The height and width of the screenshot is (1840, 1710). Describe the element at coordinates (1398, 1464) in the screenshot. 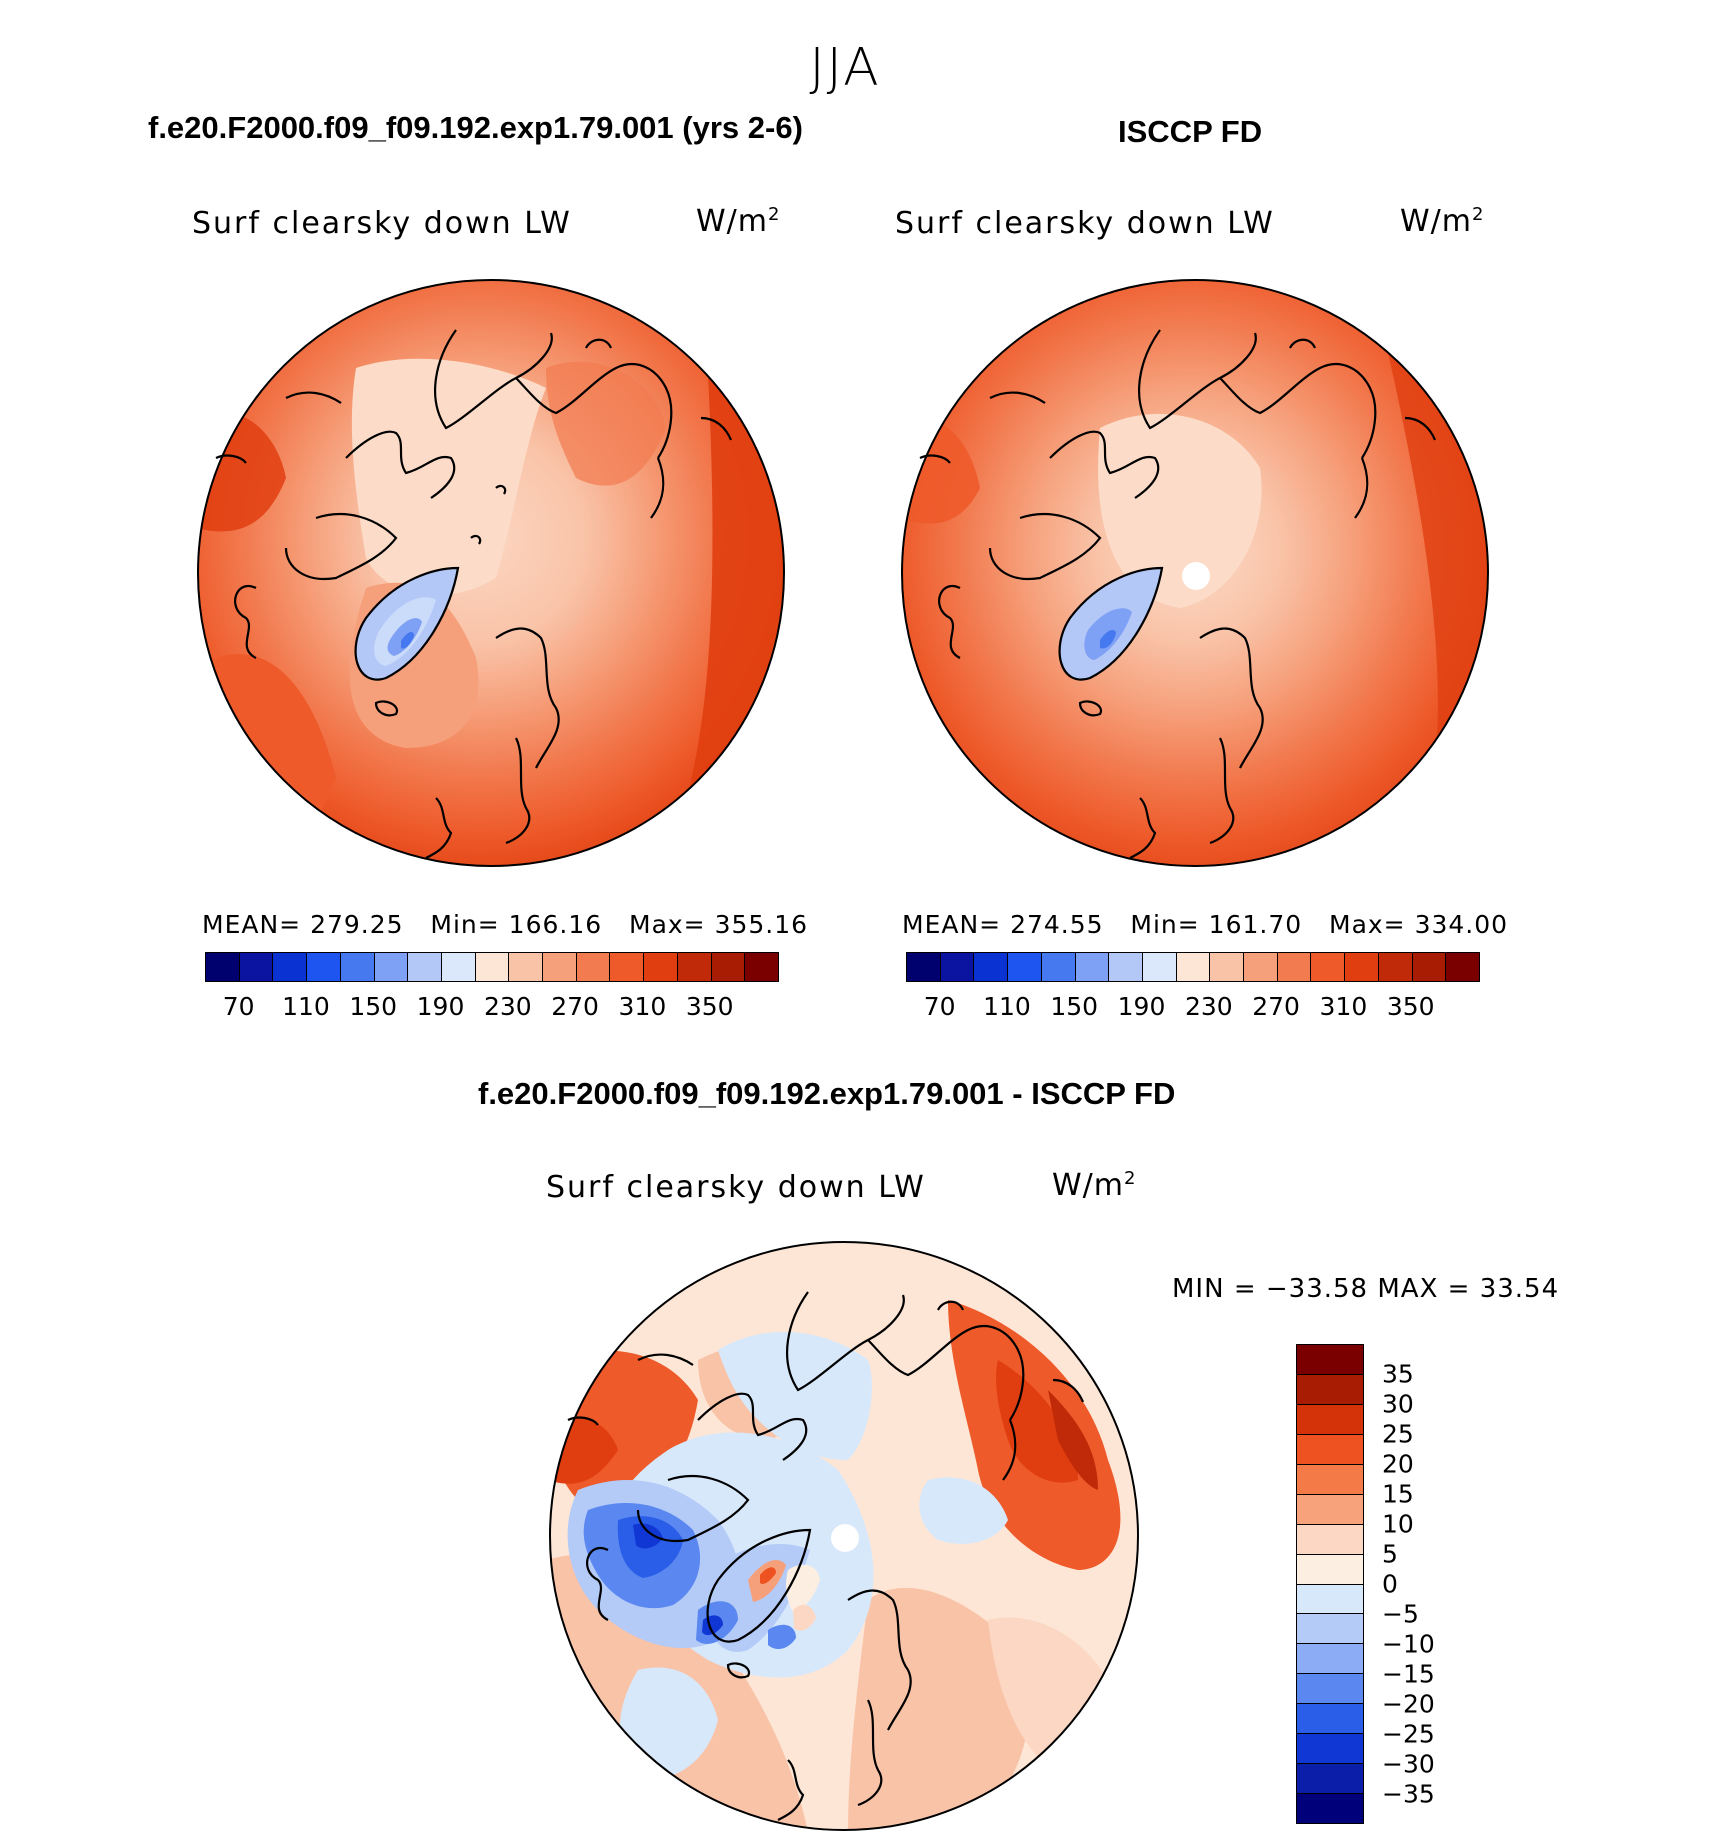

I see `colorbar-tick-label: 20` at that location.